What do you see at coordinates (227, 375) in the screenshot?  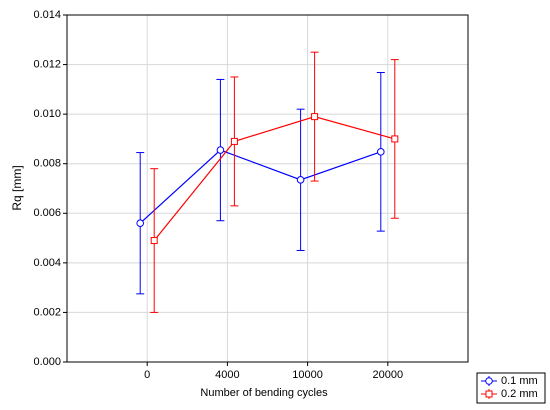 I see `x-tick-label: 4000` at bounding box center [227, 375].